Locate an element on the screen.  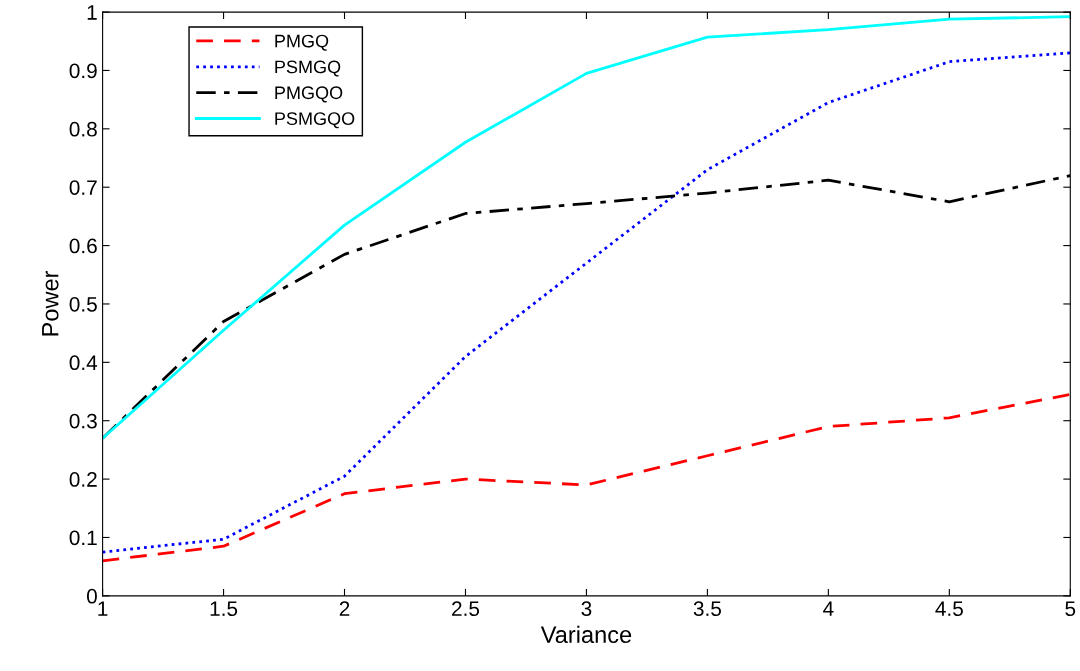
legend-label: PMGQ is located at coordinates (302, 42).